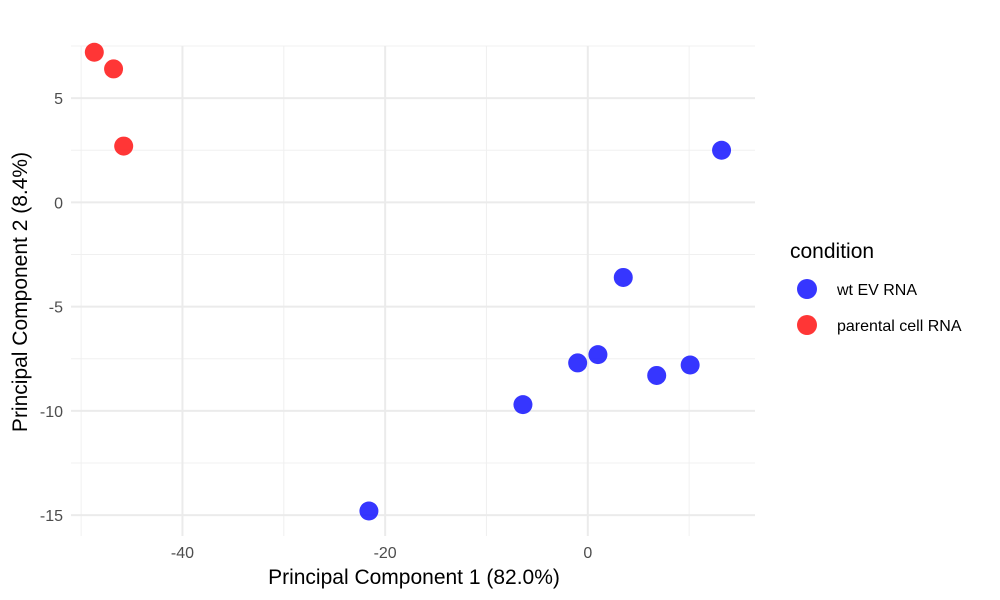 The image size is (1000, 600). I want to click on legend: condition wt EV RNA parental cell RNA, so click(876, 287).